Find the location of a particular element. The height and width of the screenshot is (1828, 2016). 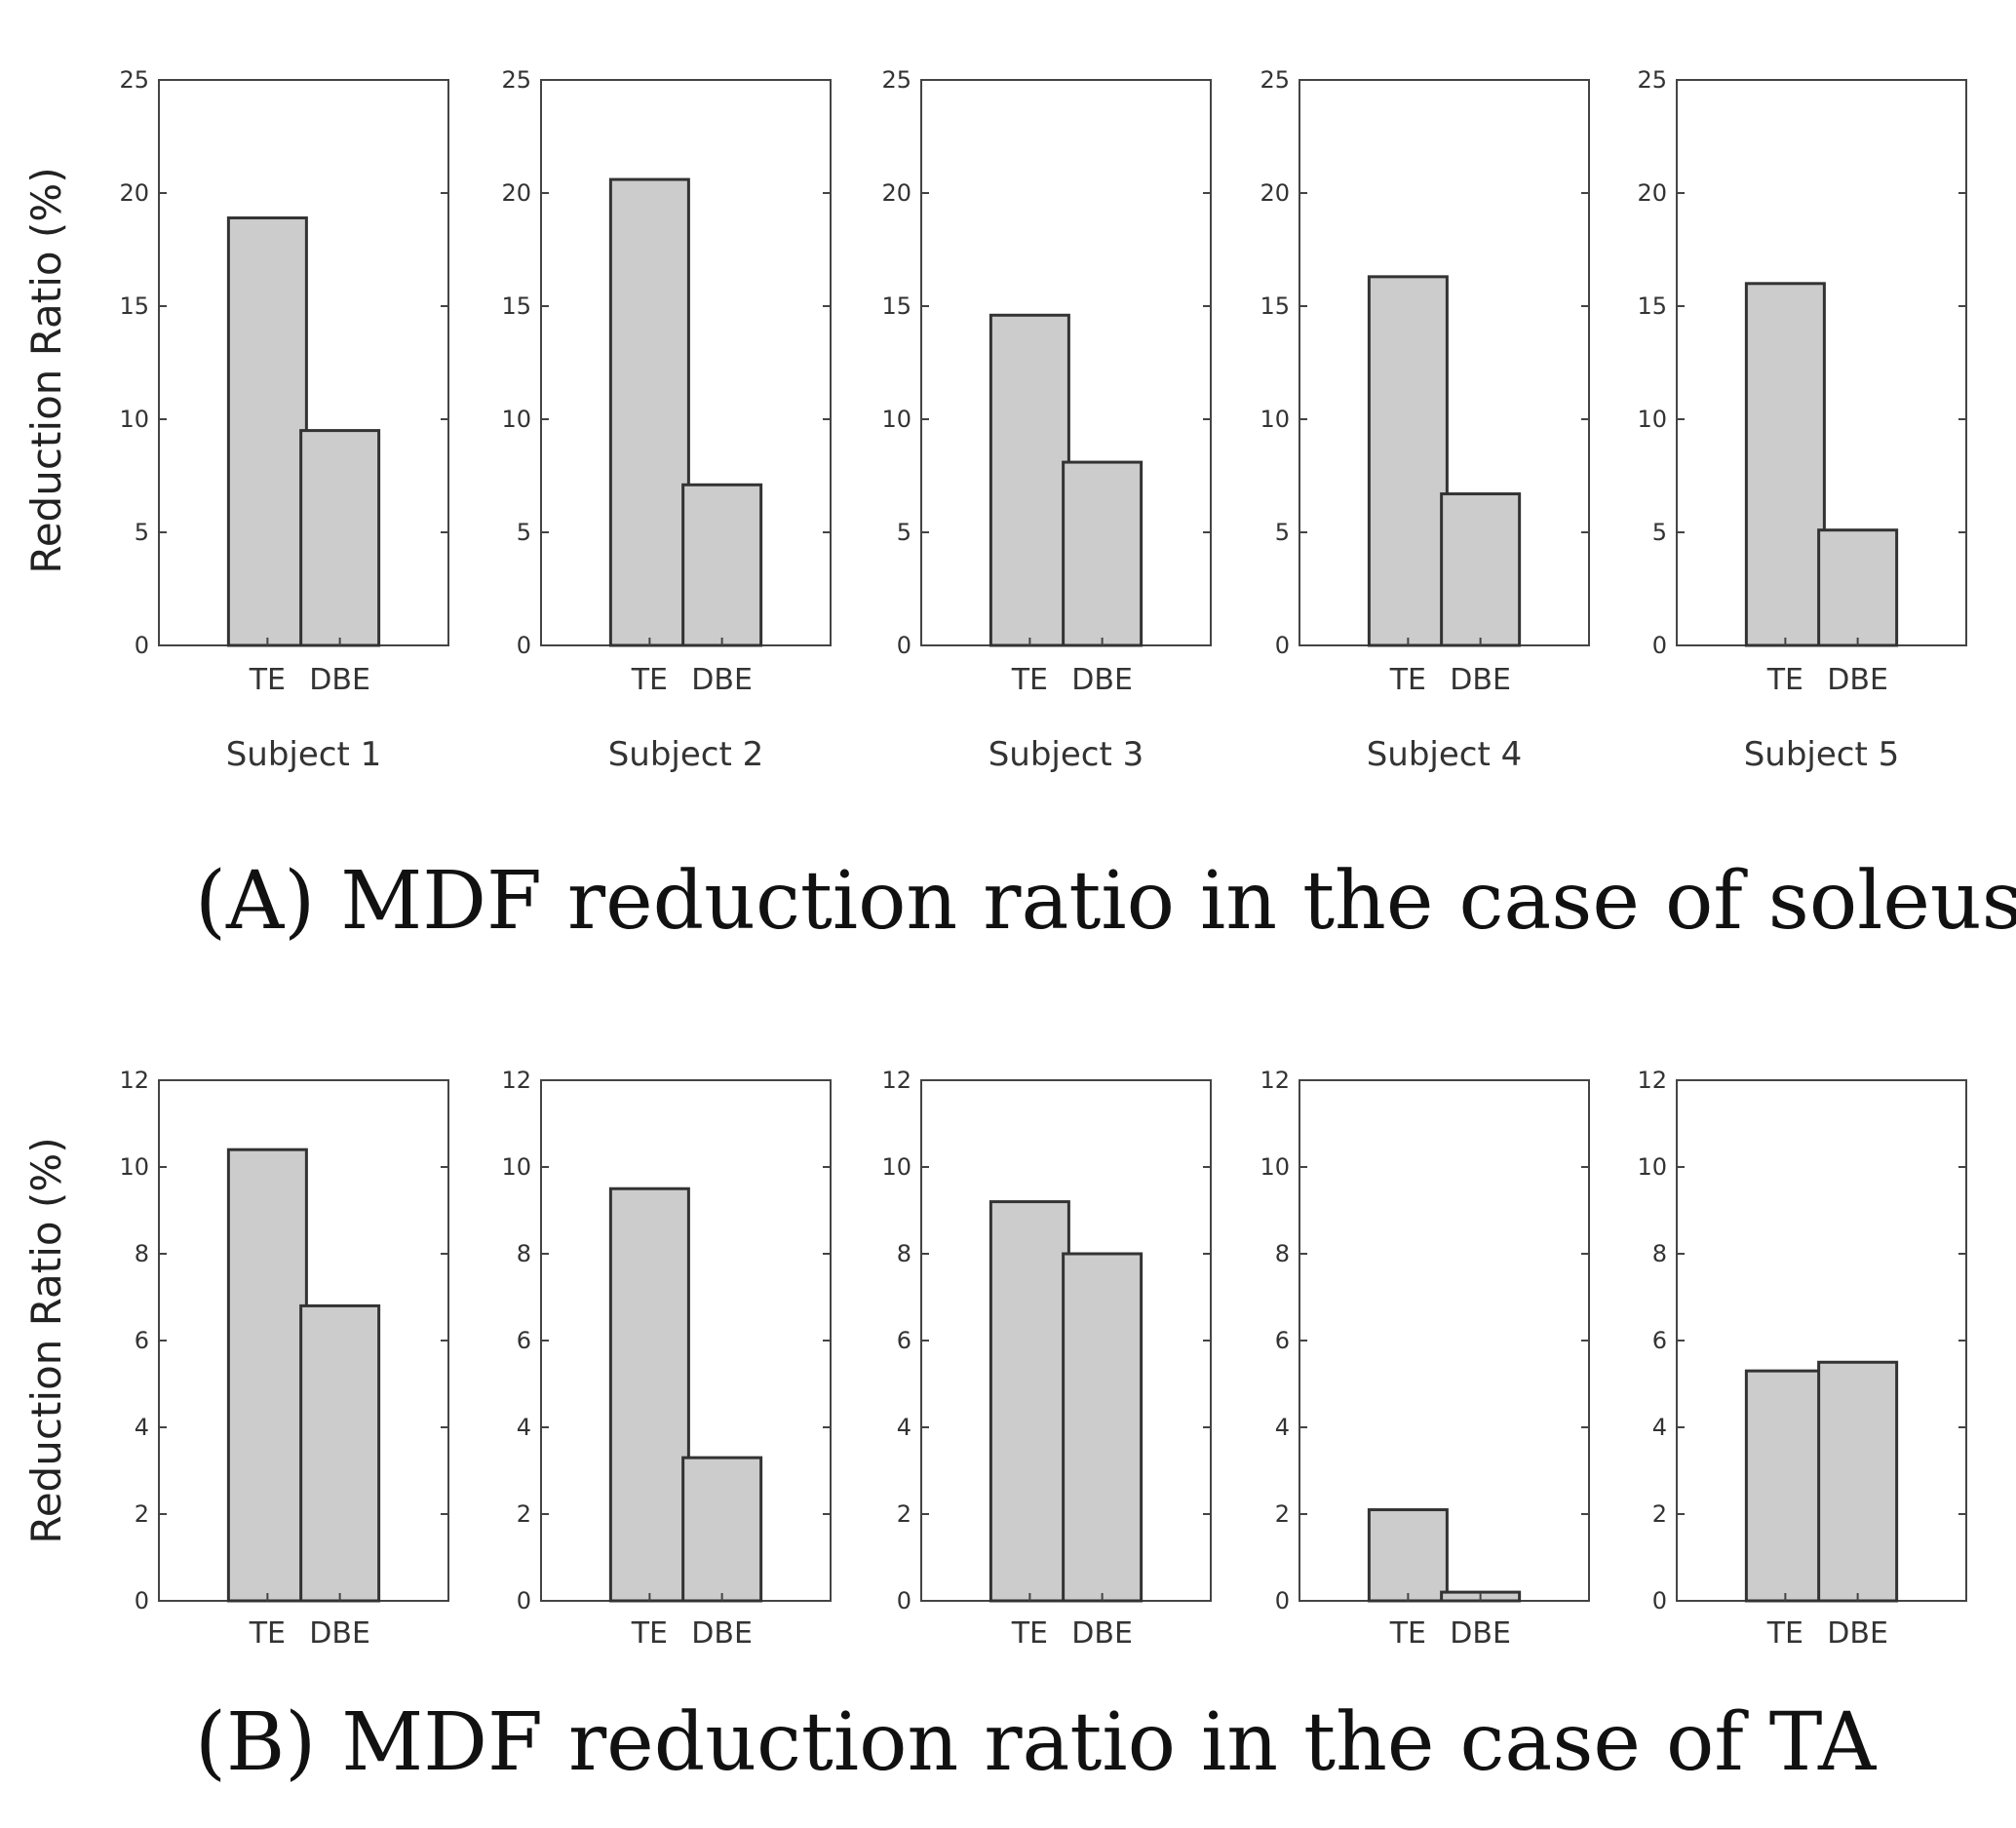

subplot-3: 0 5 10 15 20 25 TE DBE Subject 3 is located at coordinates (1046, 420).